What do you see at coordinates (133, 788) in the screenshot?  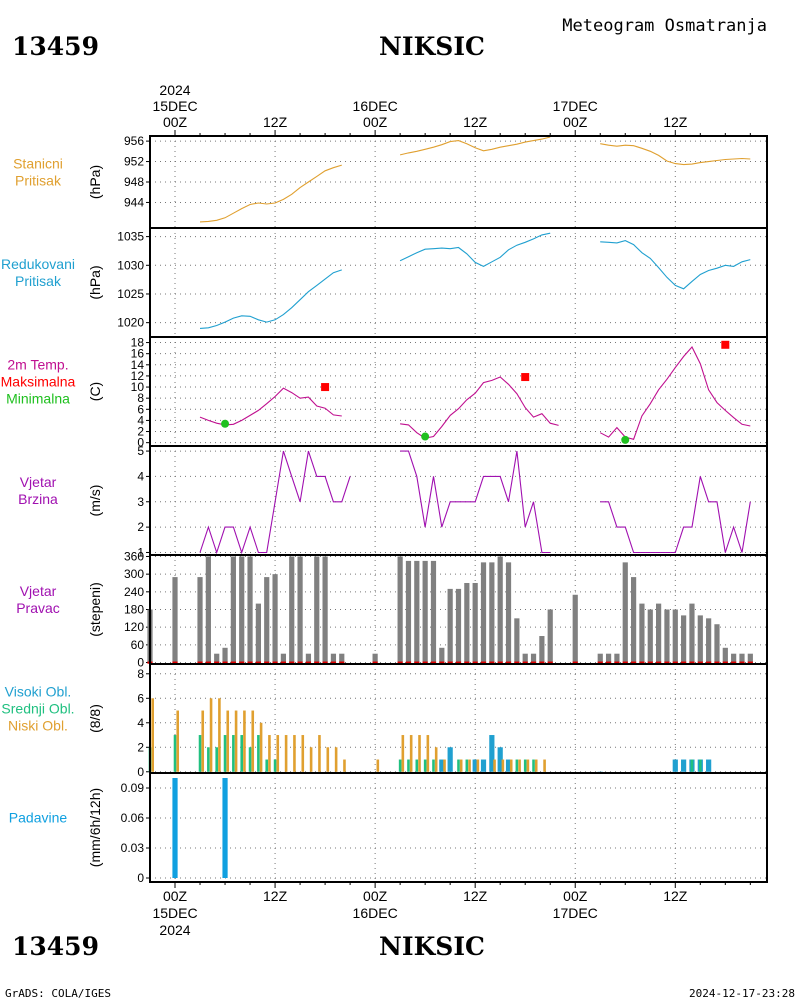 I see `y-tick-label: 0.09` at bounding box center [133, 788].